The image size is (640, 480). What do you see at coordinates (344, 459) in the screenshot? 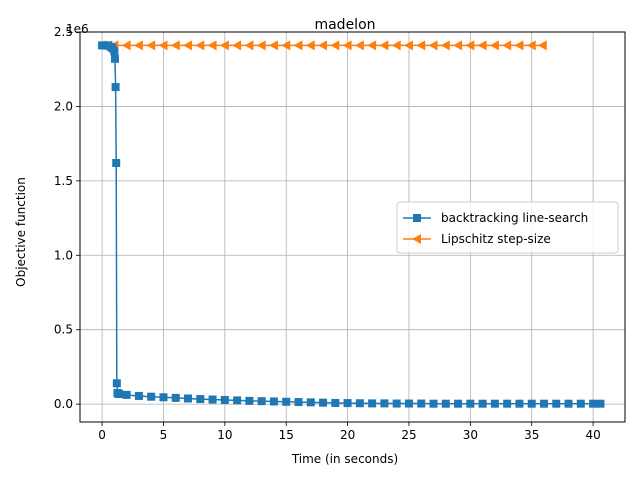
I see `x-axis-label: Time (in seconds)` at bounding box center [344, 459].